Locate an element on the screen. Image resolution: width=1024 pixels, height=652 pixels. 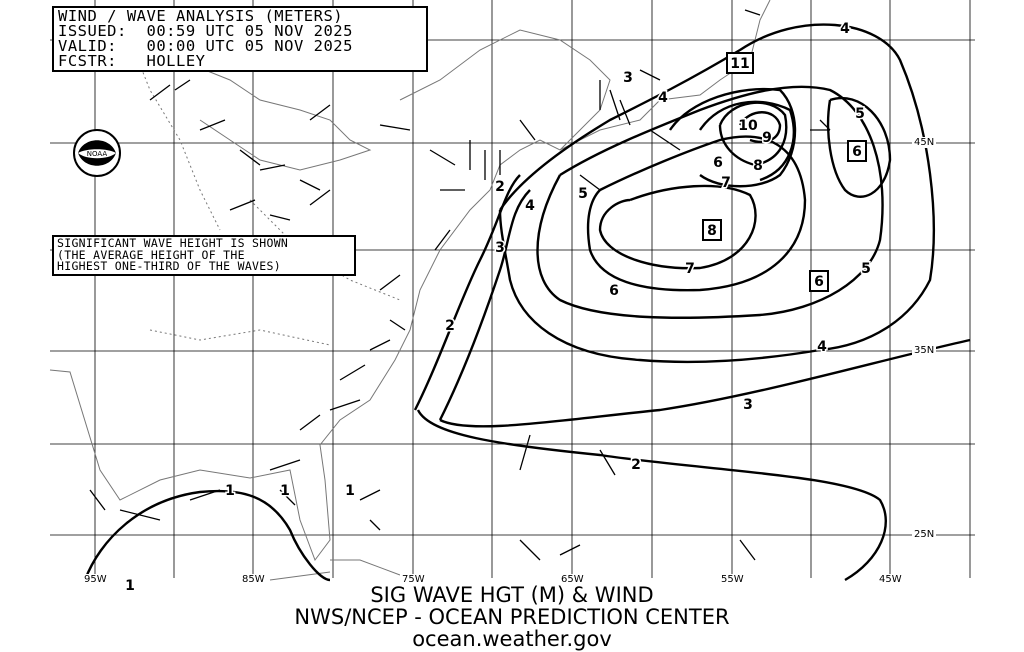
svg-text: NOAA is located at coordinates (97, 154).